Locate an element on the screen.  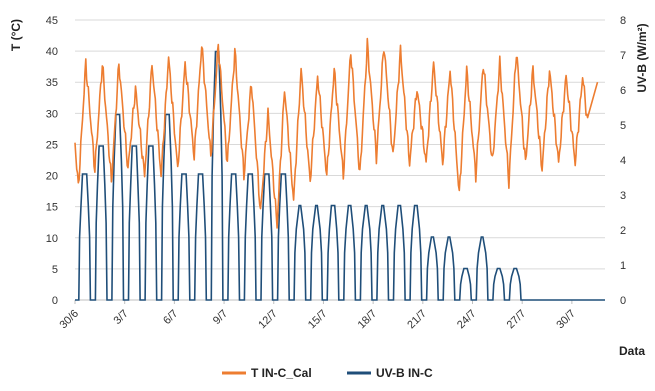
y-left-tick-label: 15 is located at coordinates (52, 208).